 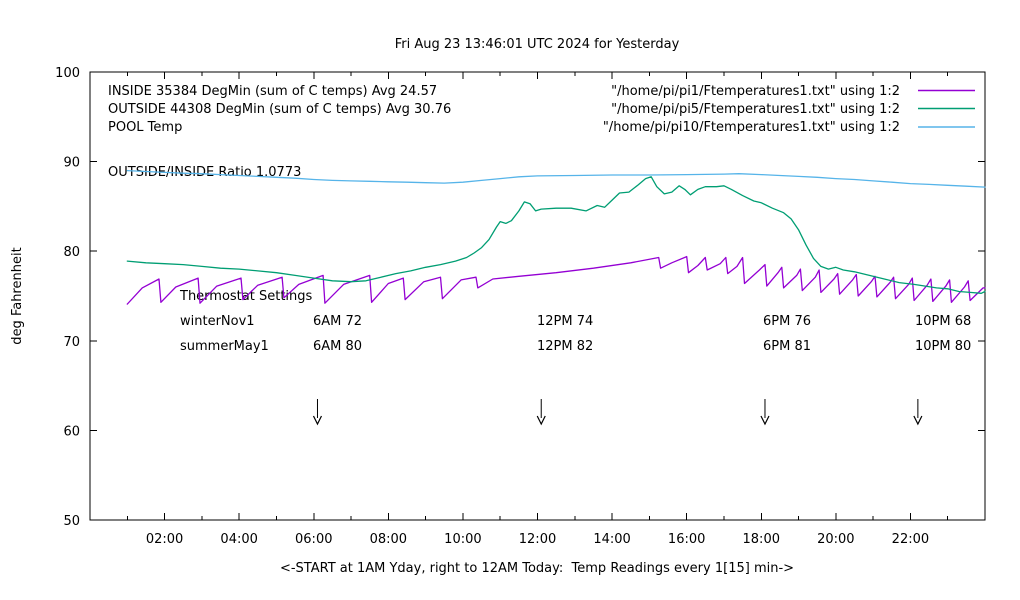 What do you see at coordinates (313, 539) in the screenshot?
I see `x-tick-label: 06:00` at bounding box center [313, 539].